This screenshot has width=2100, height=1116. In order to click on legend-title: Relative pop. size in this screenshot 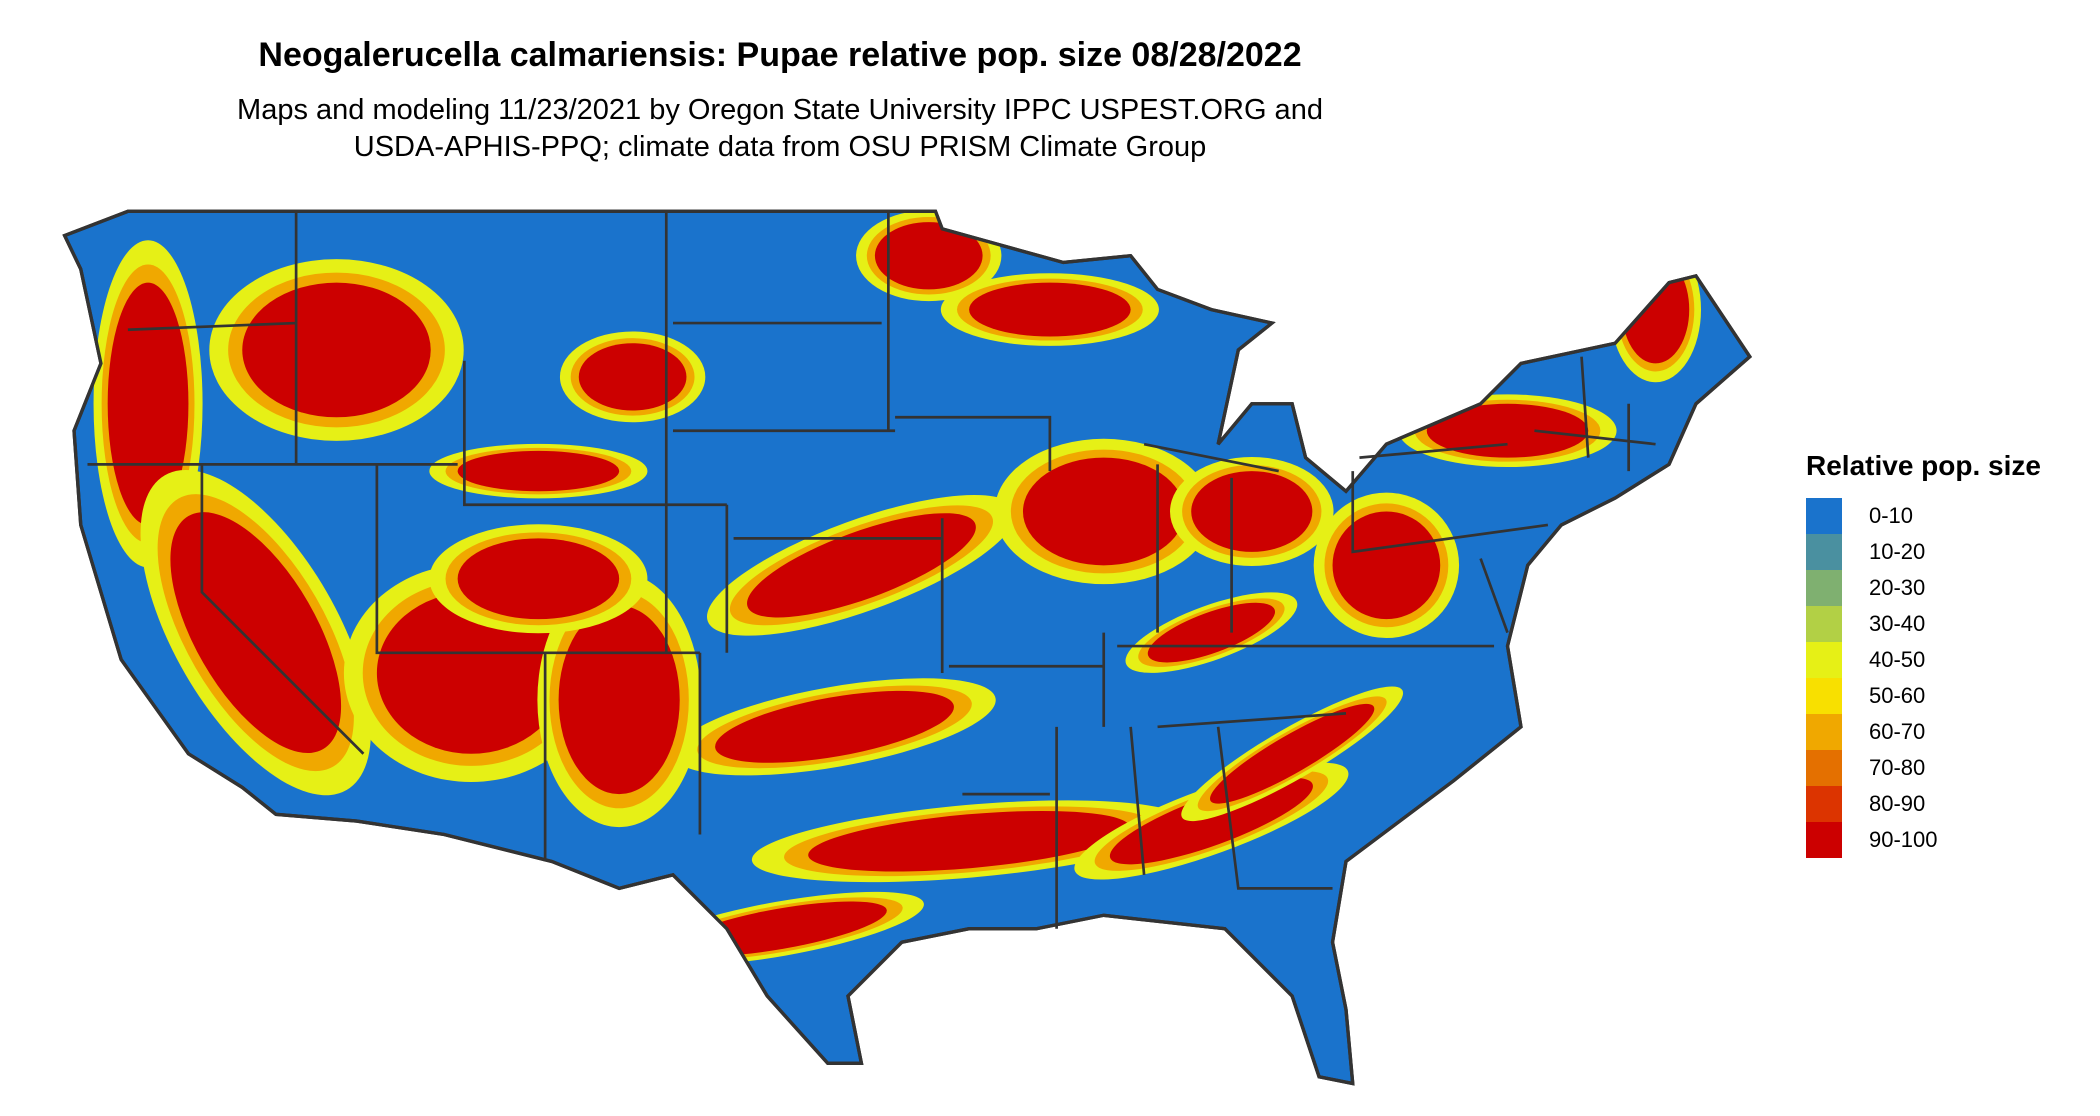, I will do `click(1923, 465)`.